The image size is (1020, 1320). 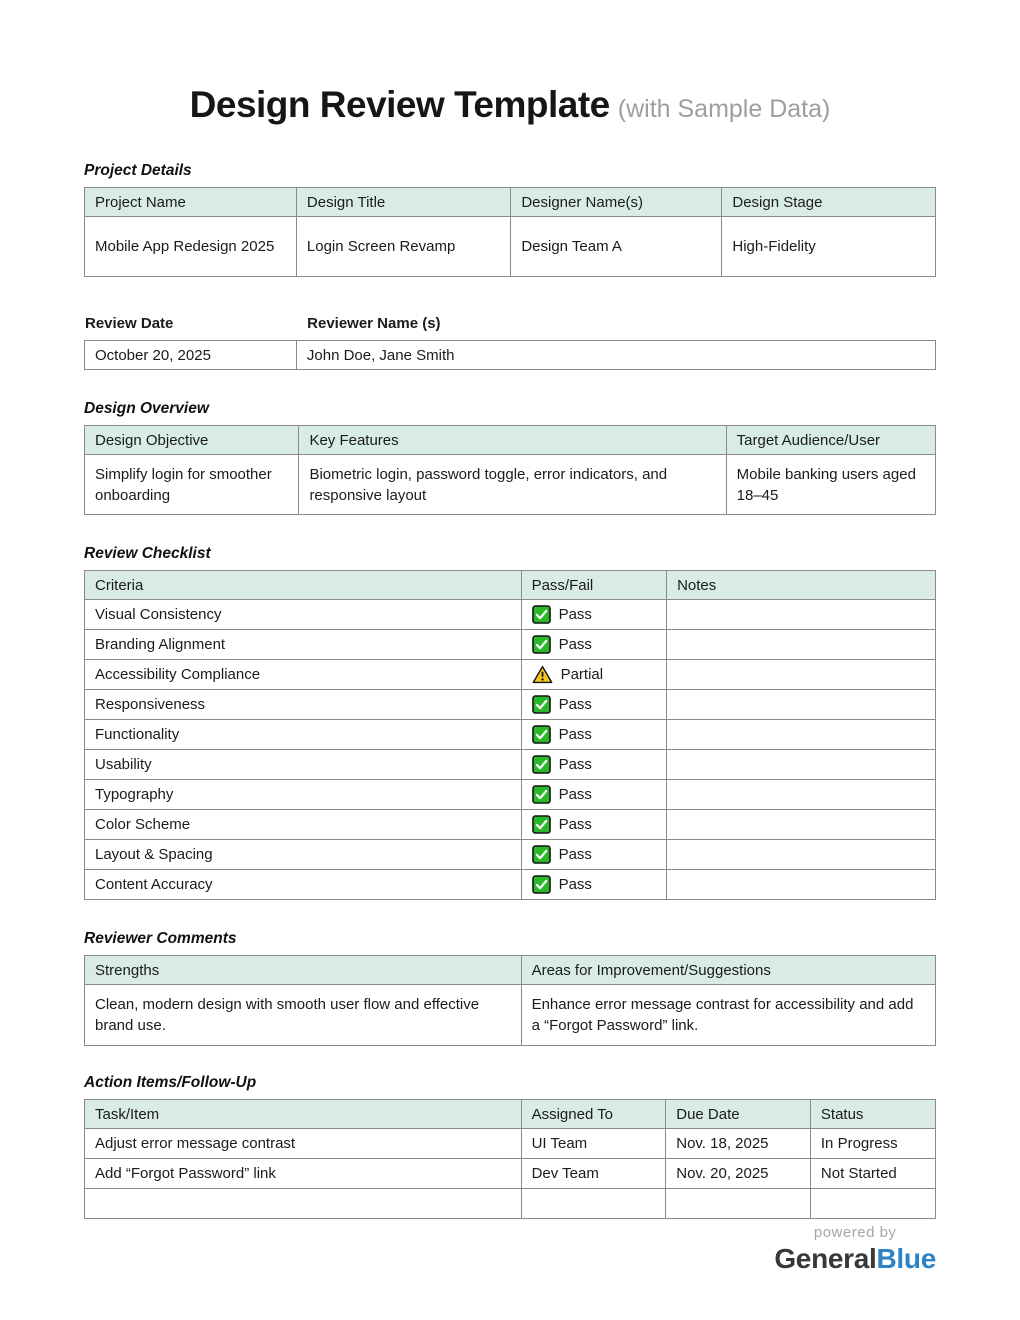 I want to click on due-date-cell: Nov. 20, 2025, so click(x=738, y=1173).